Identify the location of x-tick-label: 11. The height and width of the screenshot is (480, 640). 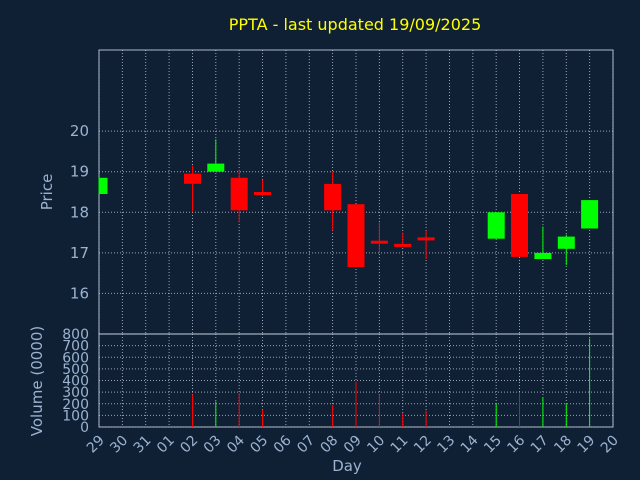
(400, 445).